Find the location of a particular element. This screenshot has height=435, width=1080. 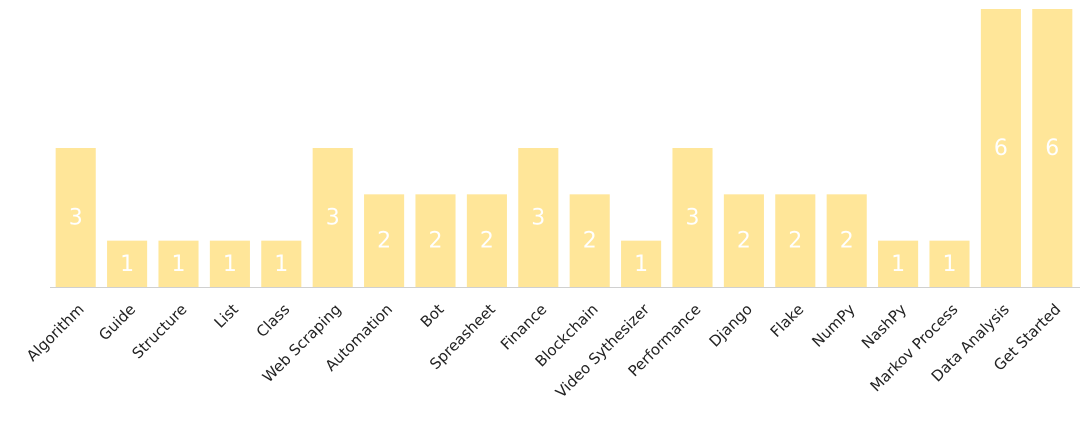

x-tick-label: List is located at coordinates (226, 315).